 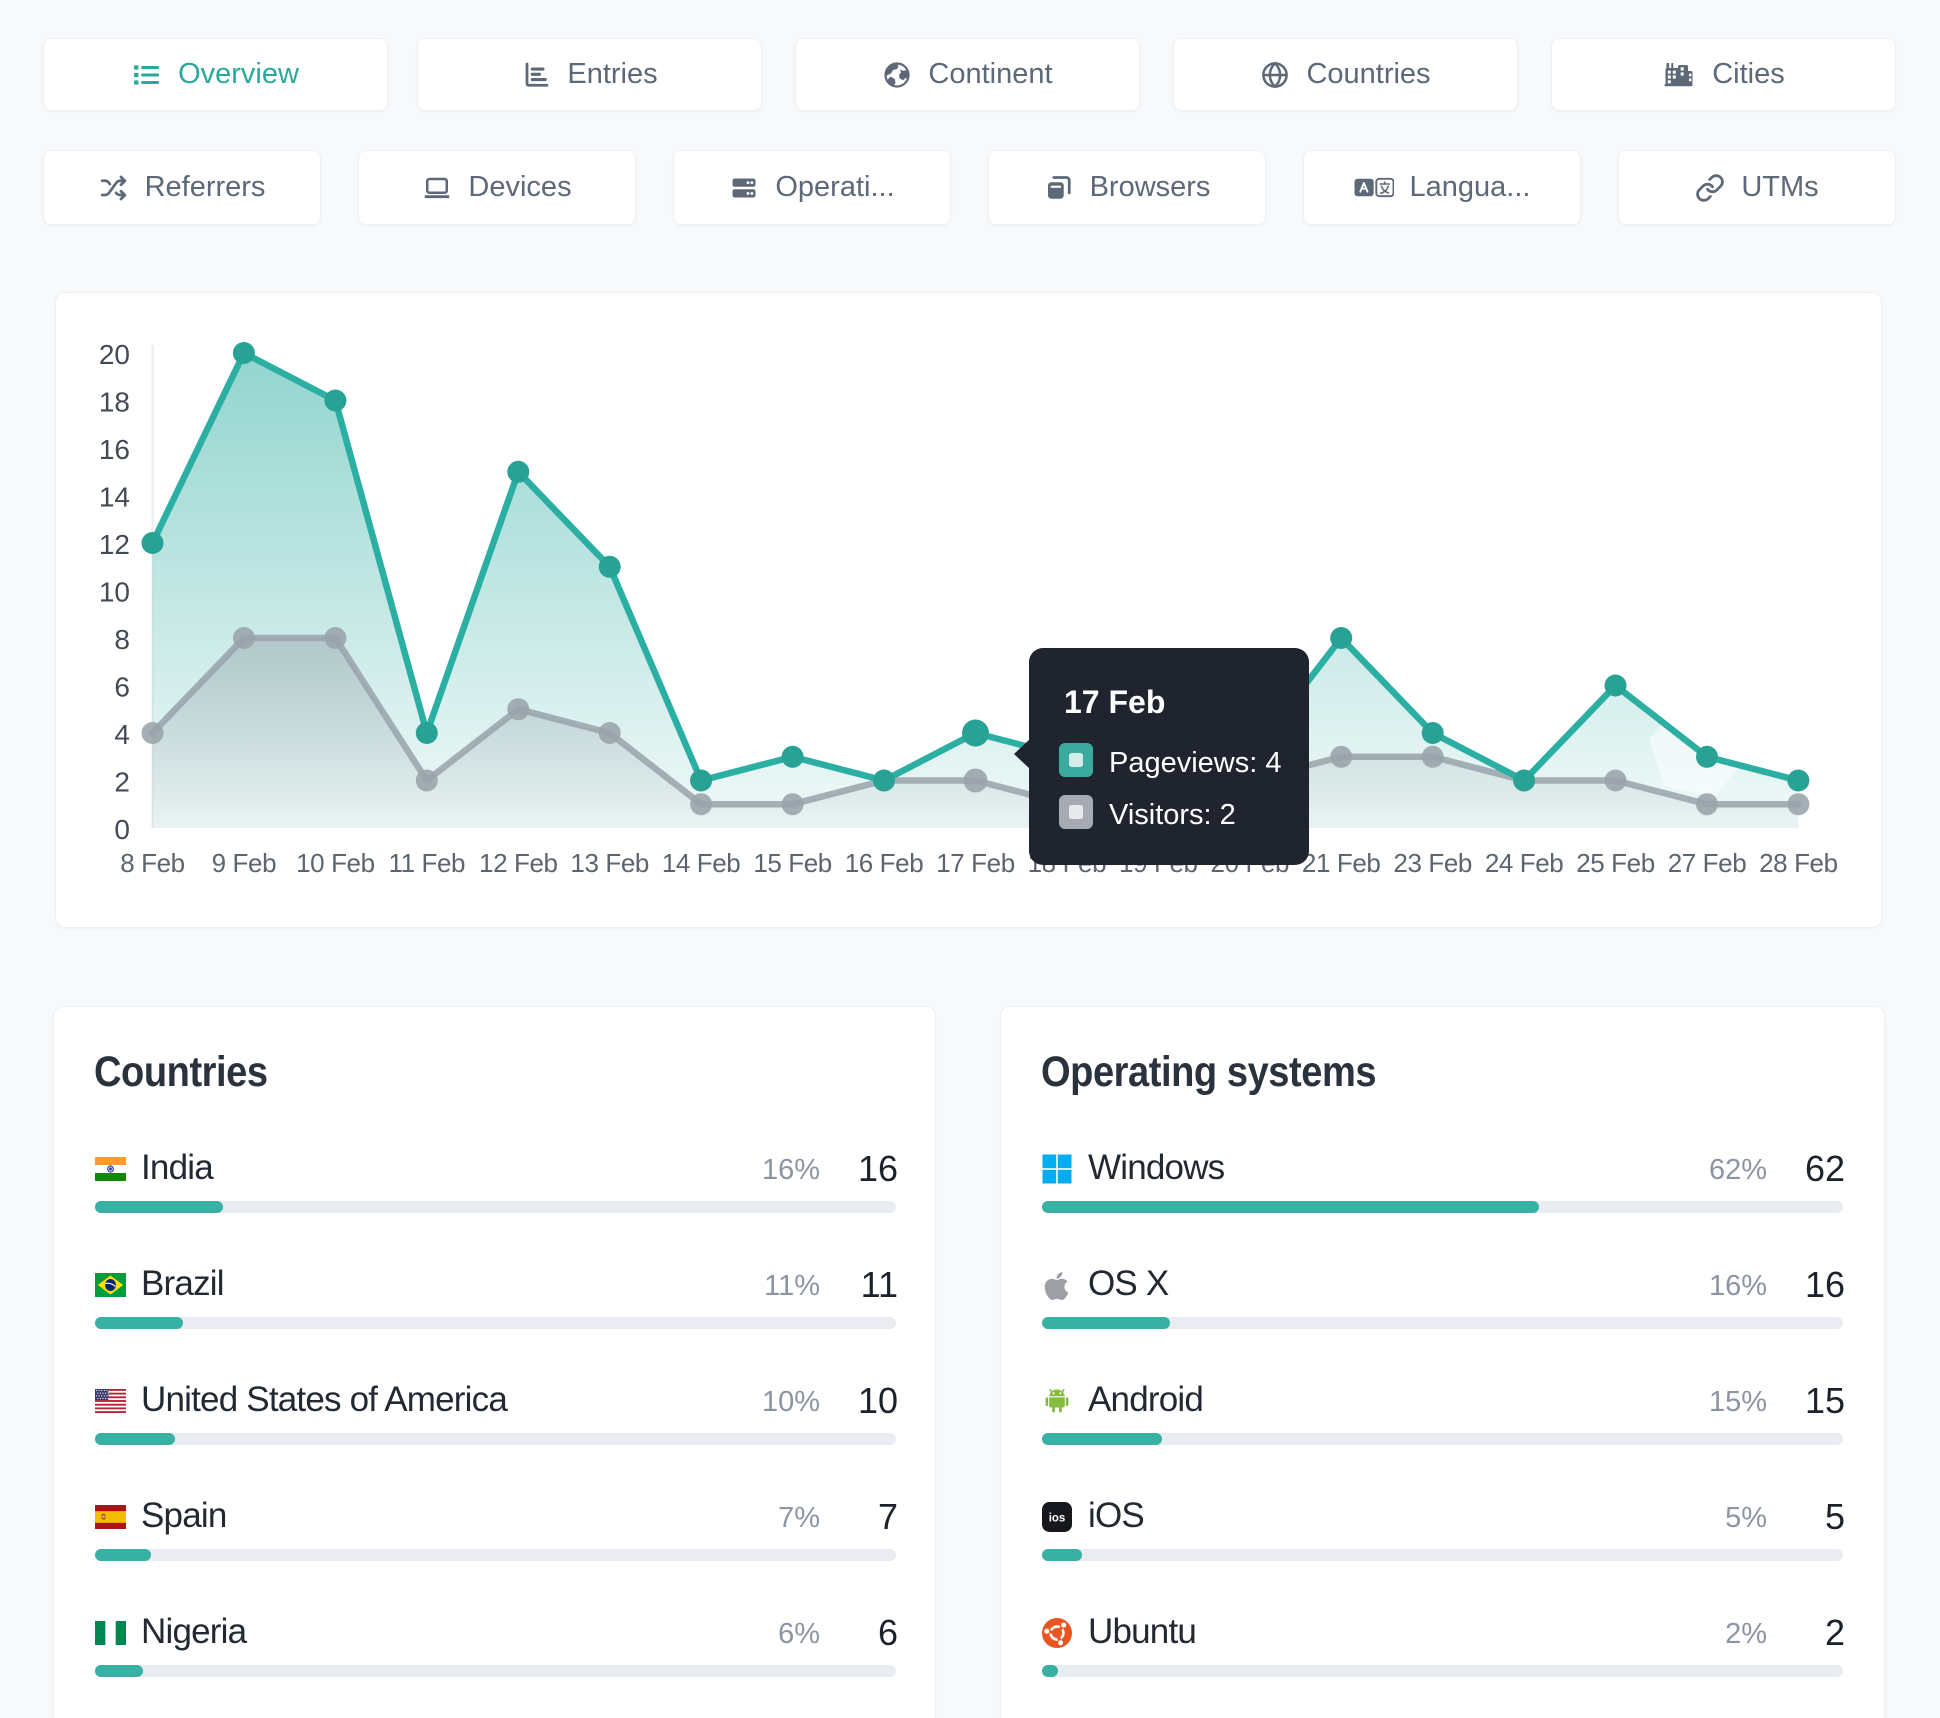 I want to click on svg-text: 21 Feb, so click(x=1341, y=863).